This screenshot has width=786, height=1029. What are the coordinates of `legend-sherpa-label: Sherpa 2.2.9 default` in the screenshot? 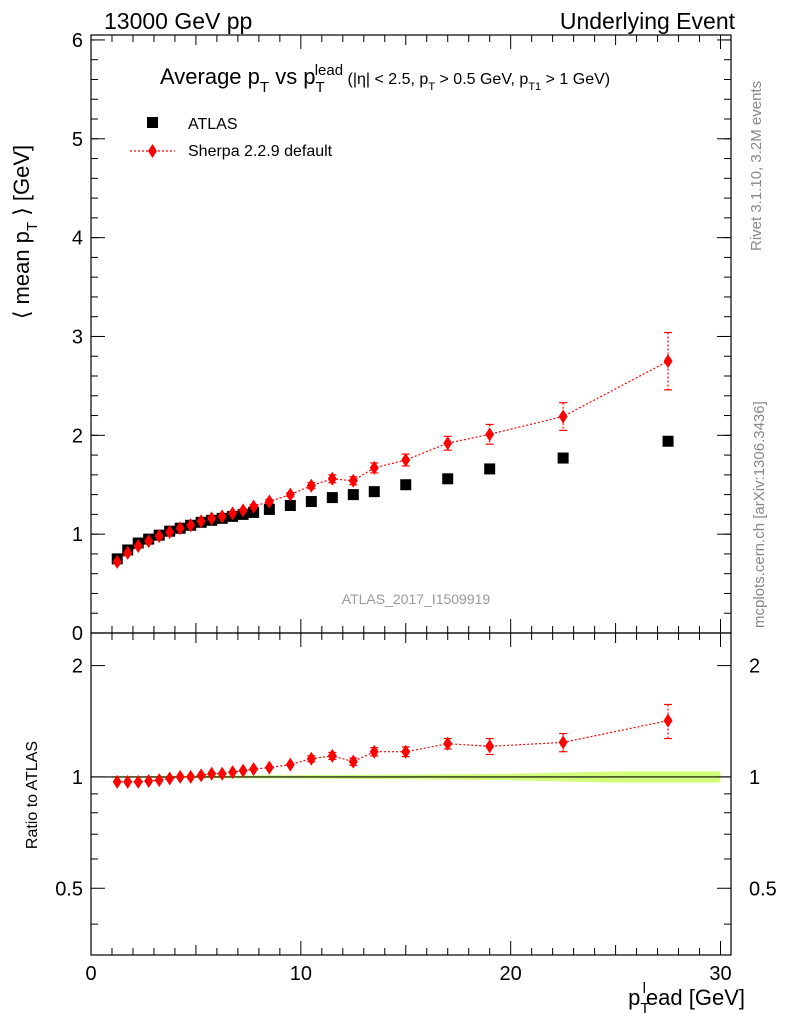 It's located at (260, 151).